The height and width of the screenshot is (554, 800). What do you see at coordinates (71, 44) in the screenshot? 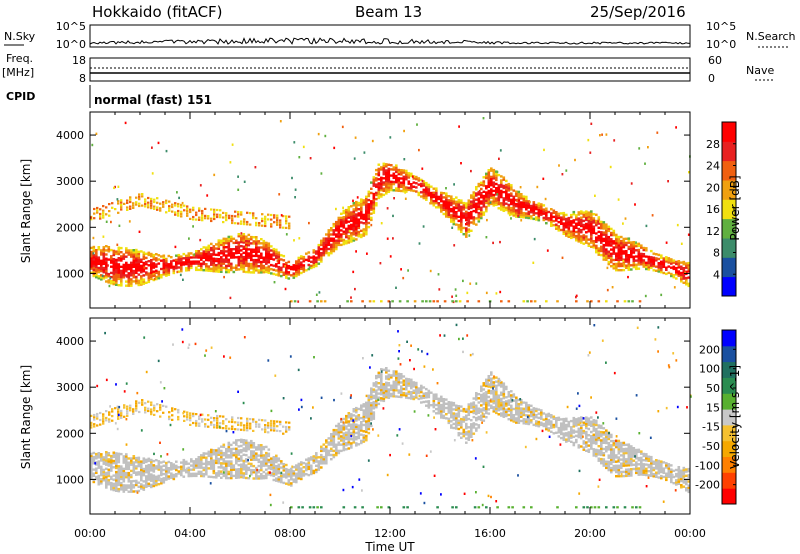
I see `noise-tick-left-bottom: 10^0` at bounding box center [71, 44].